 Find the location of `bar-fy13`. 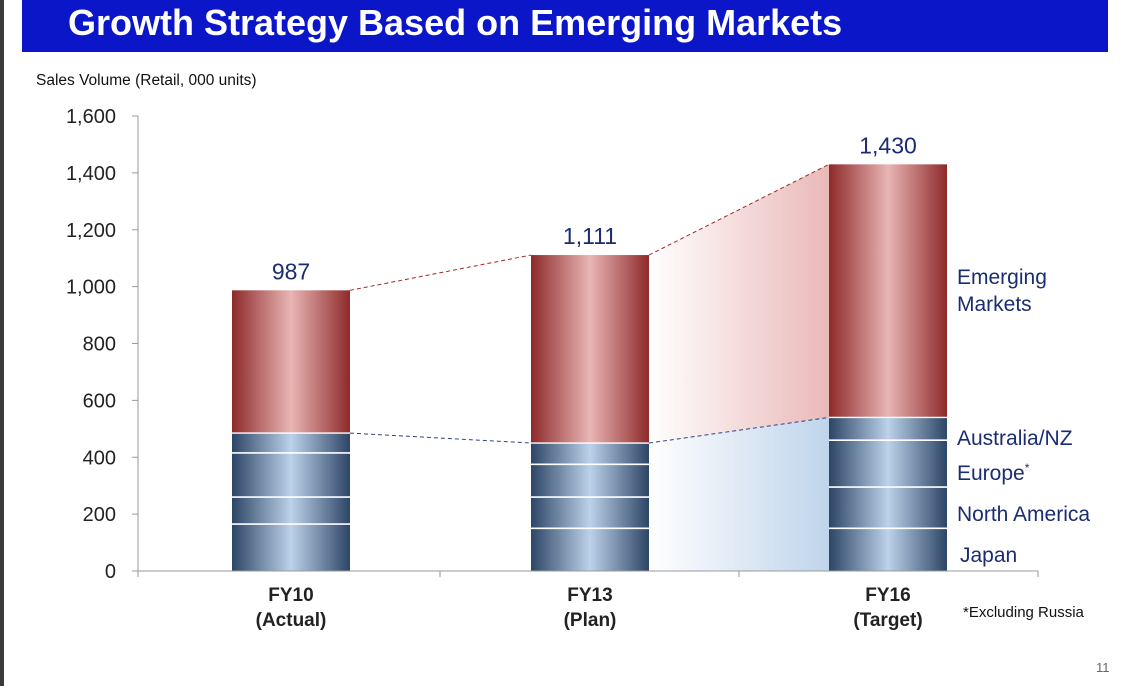

bar-fy13 is located at coordinates (590, 413).